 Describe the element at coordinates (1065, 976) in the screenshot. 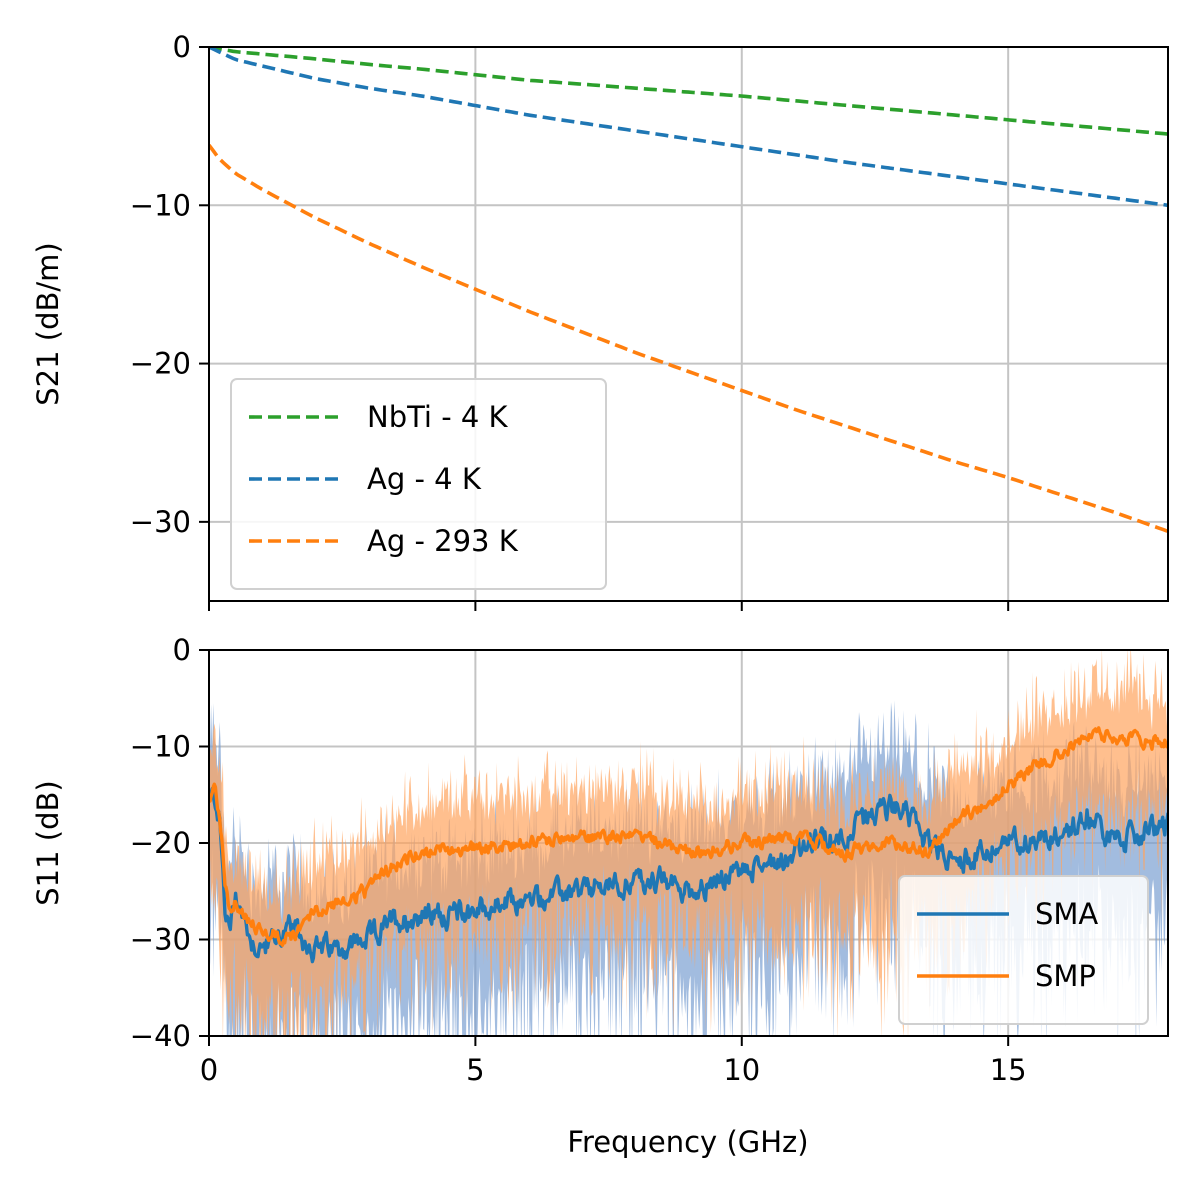

I see `legend-label: SMP` at that location.